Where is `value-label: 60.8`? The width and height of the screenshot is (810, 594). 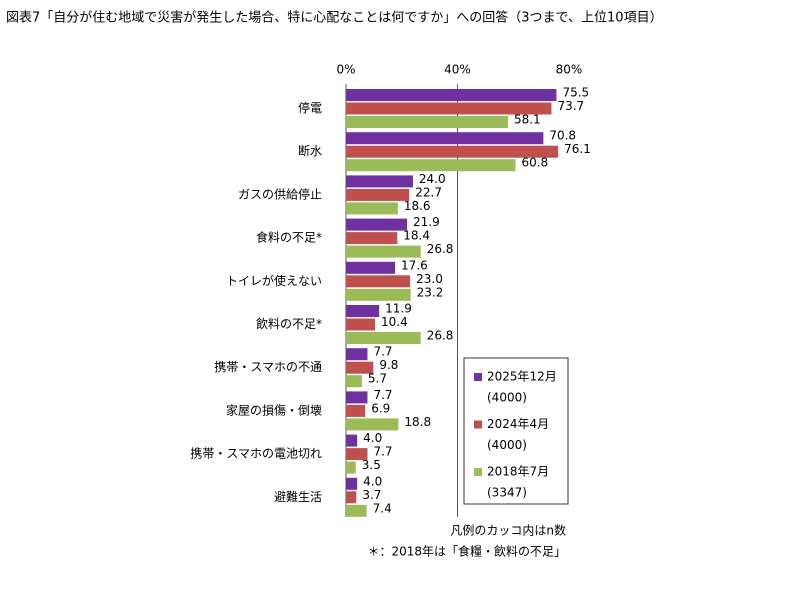 value-label: 60.8 is located at coordinates (534, 163).